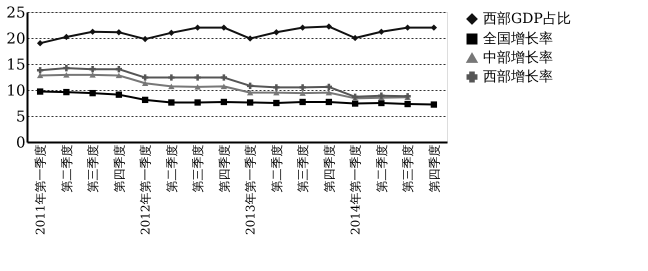  I want to click on y-tick-label: 20, so click(16, 39).